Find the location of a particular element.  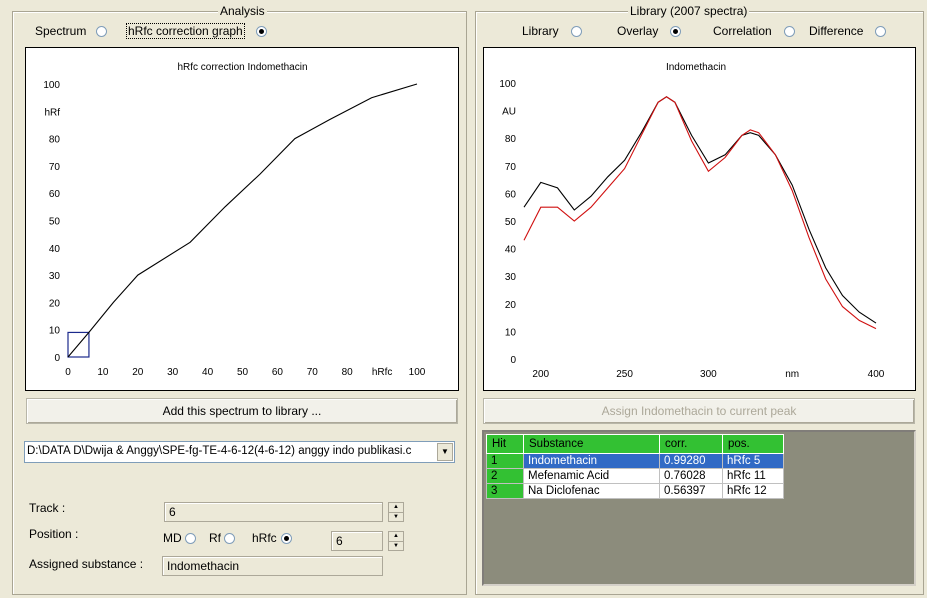

radio-hrfc is located at coordinates (261, 31).